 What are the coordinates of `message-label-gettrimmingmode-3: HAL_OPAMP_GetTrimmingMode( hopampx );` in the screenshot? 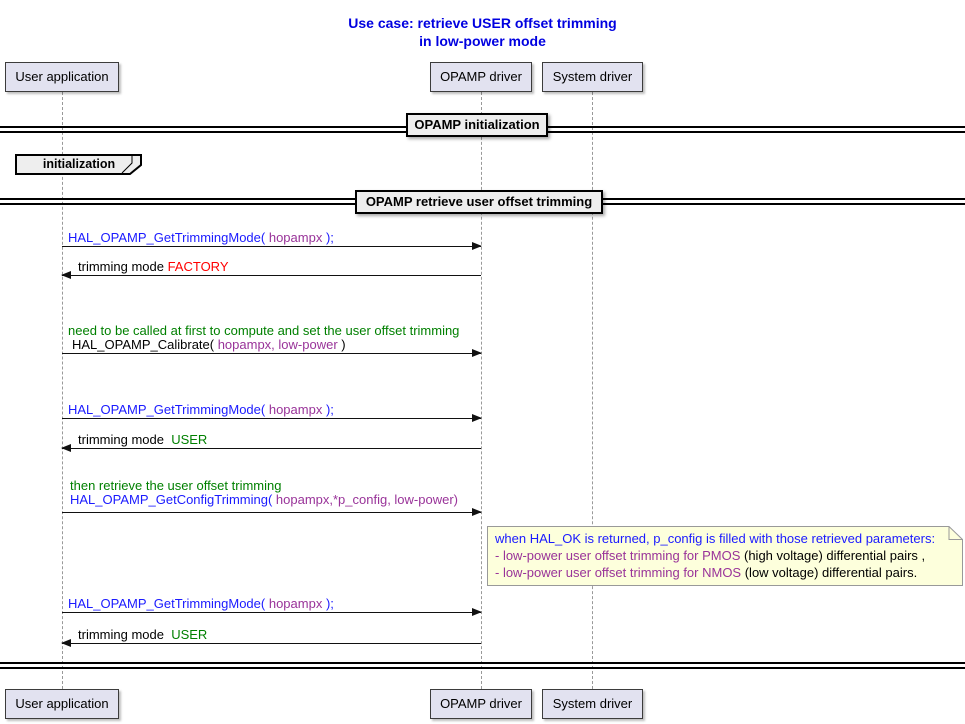 It's located at (201, 604).